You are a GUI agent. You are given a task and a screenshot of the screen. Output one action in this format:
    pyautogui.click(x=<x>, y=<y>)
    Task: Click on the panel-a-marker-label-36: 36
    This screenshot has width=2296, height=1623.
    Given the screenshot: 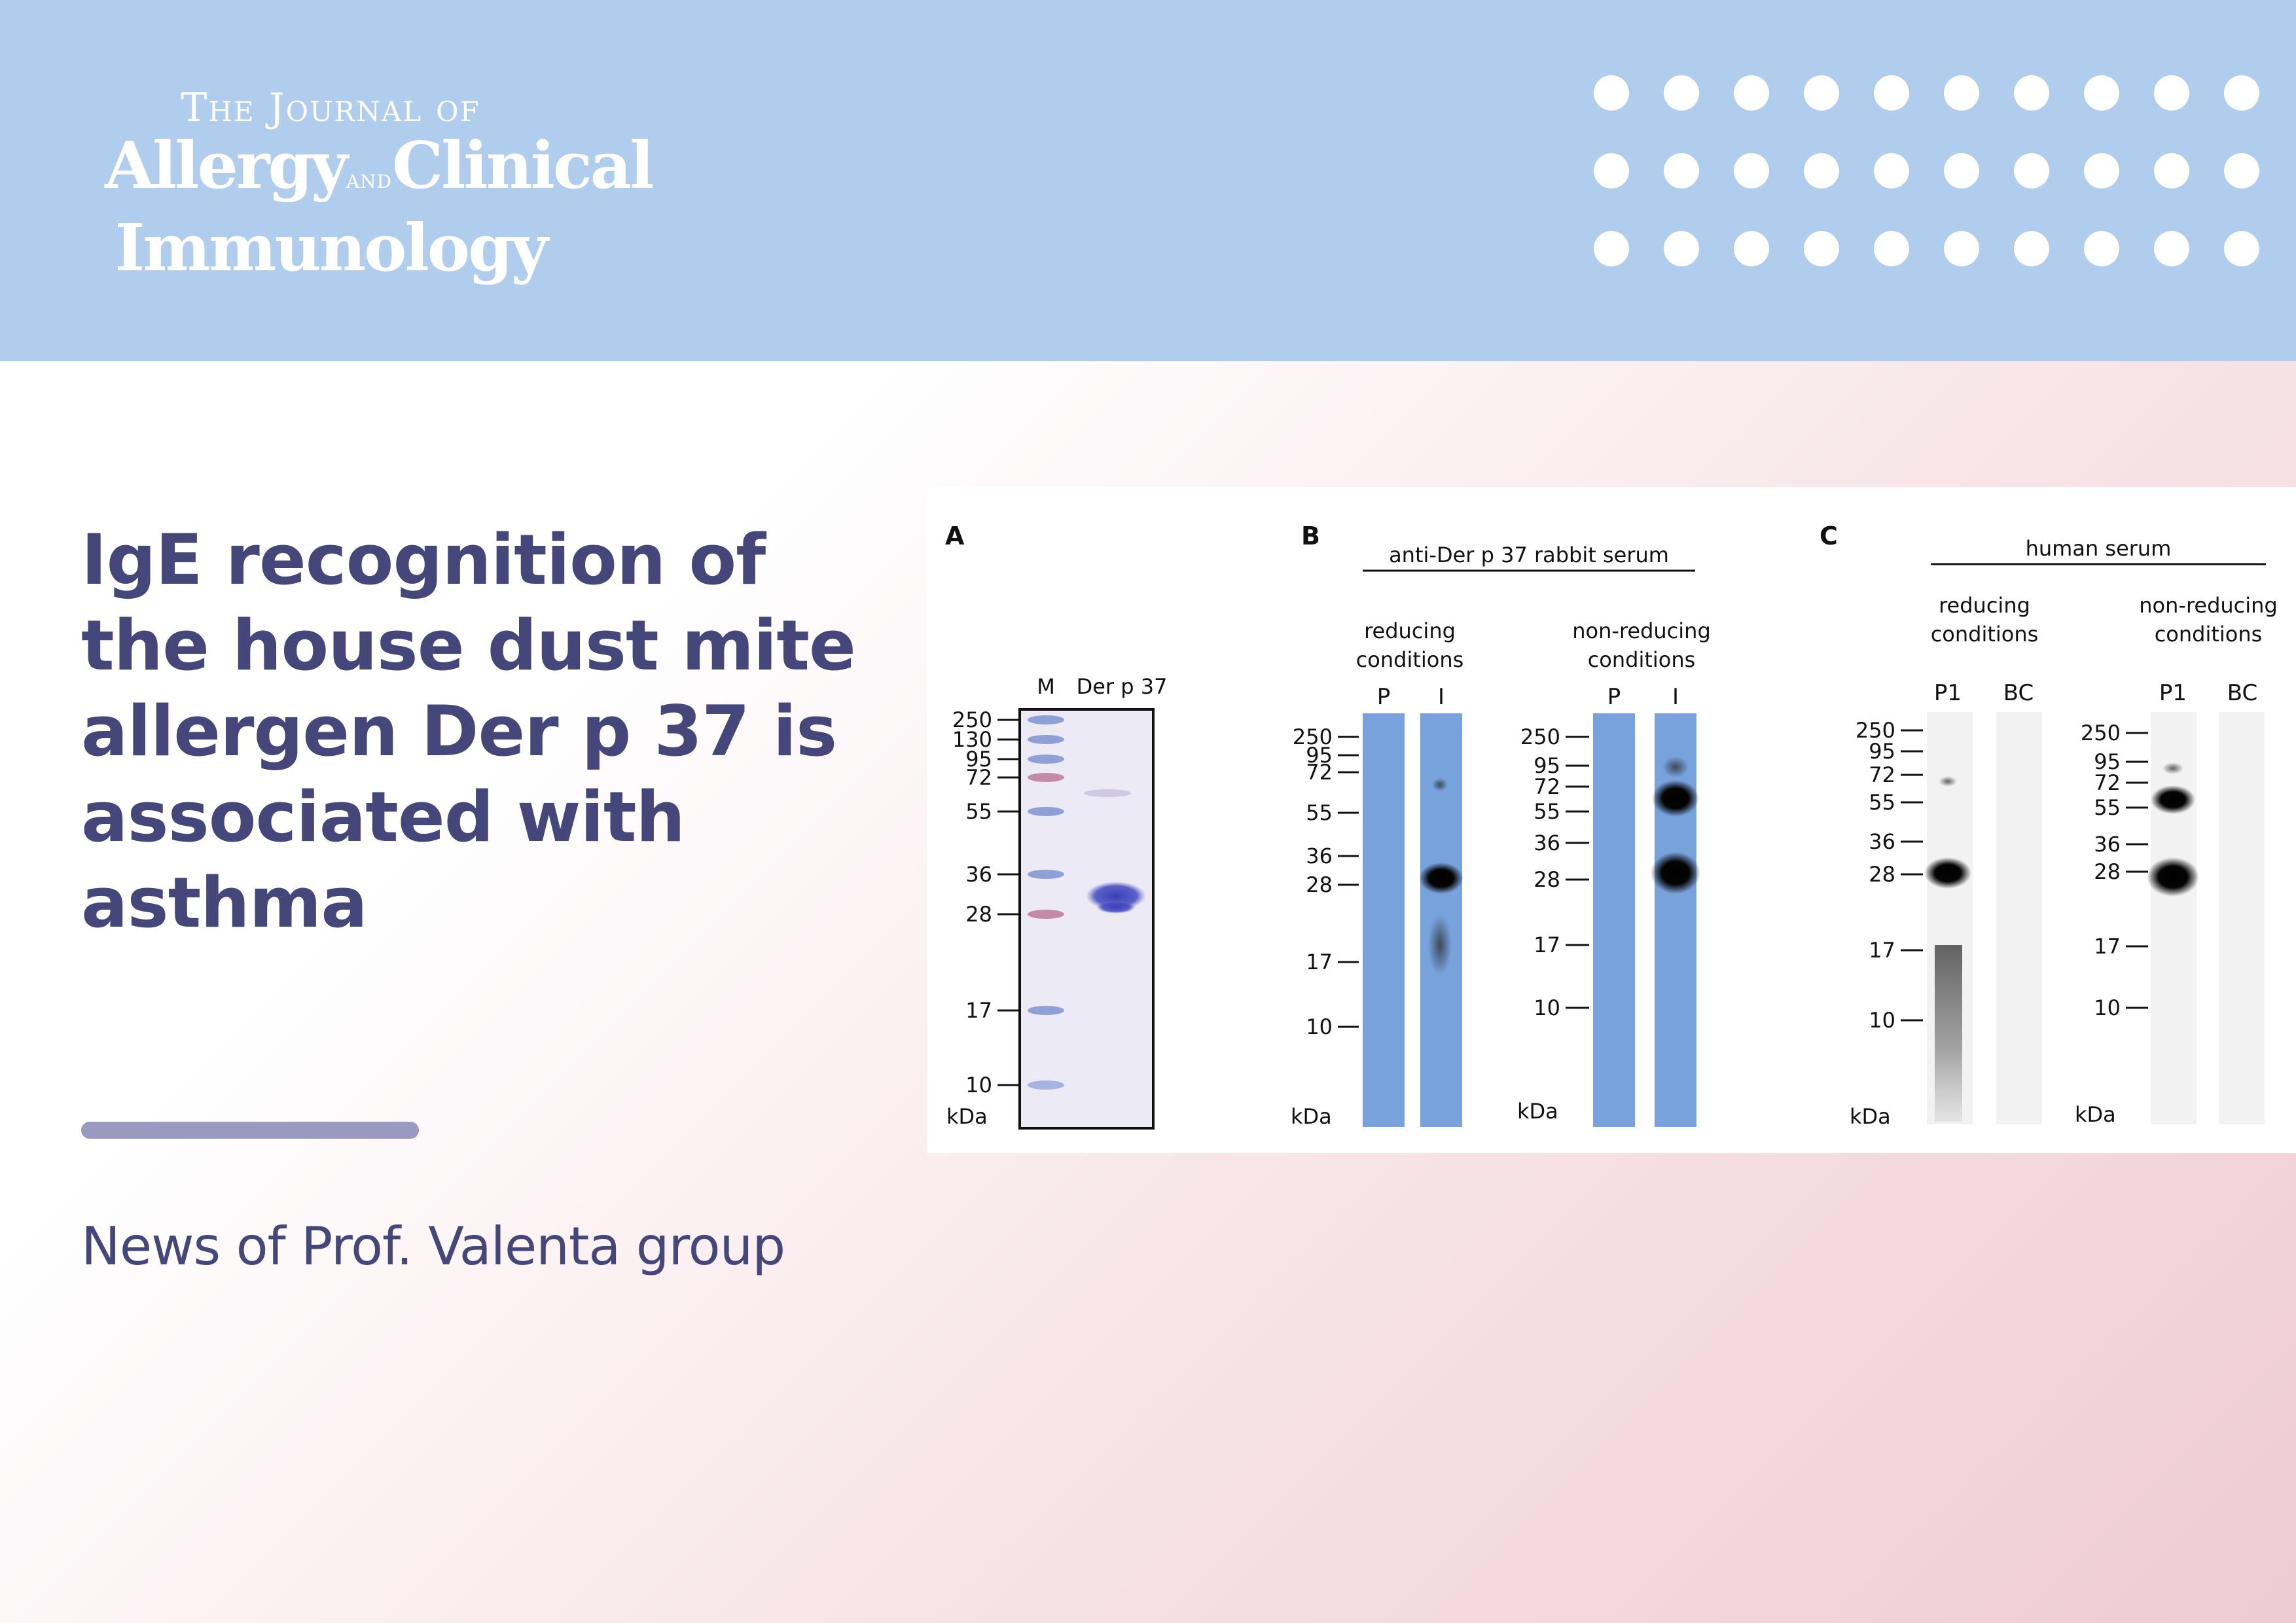 What is the action you would take?
    pyautogui.click(x=978, y=874)
    